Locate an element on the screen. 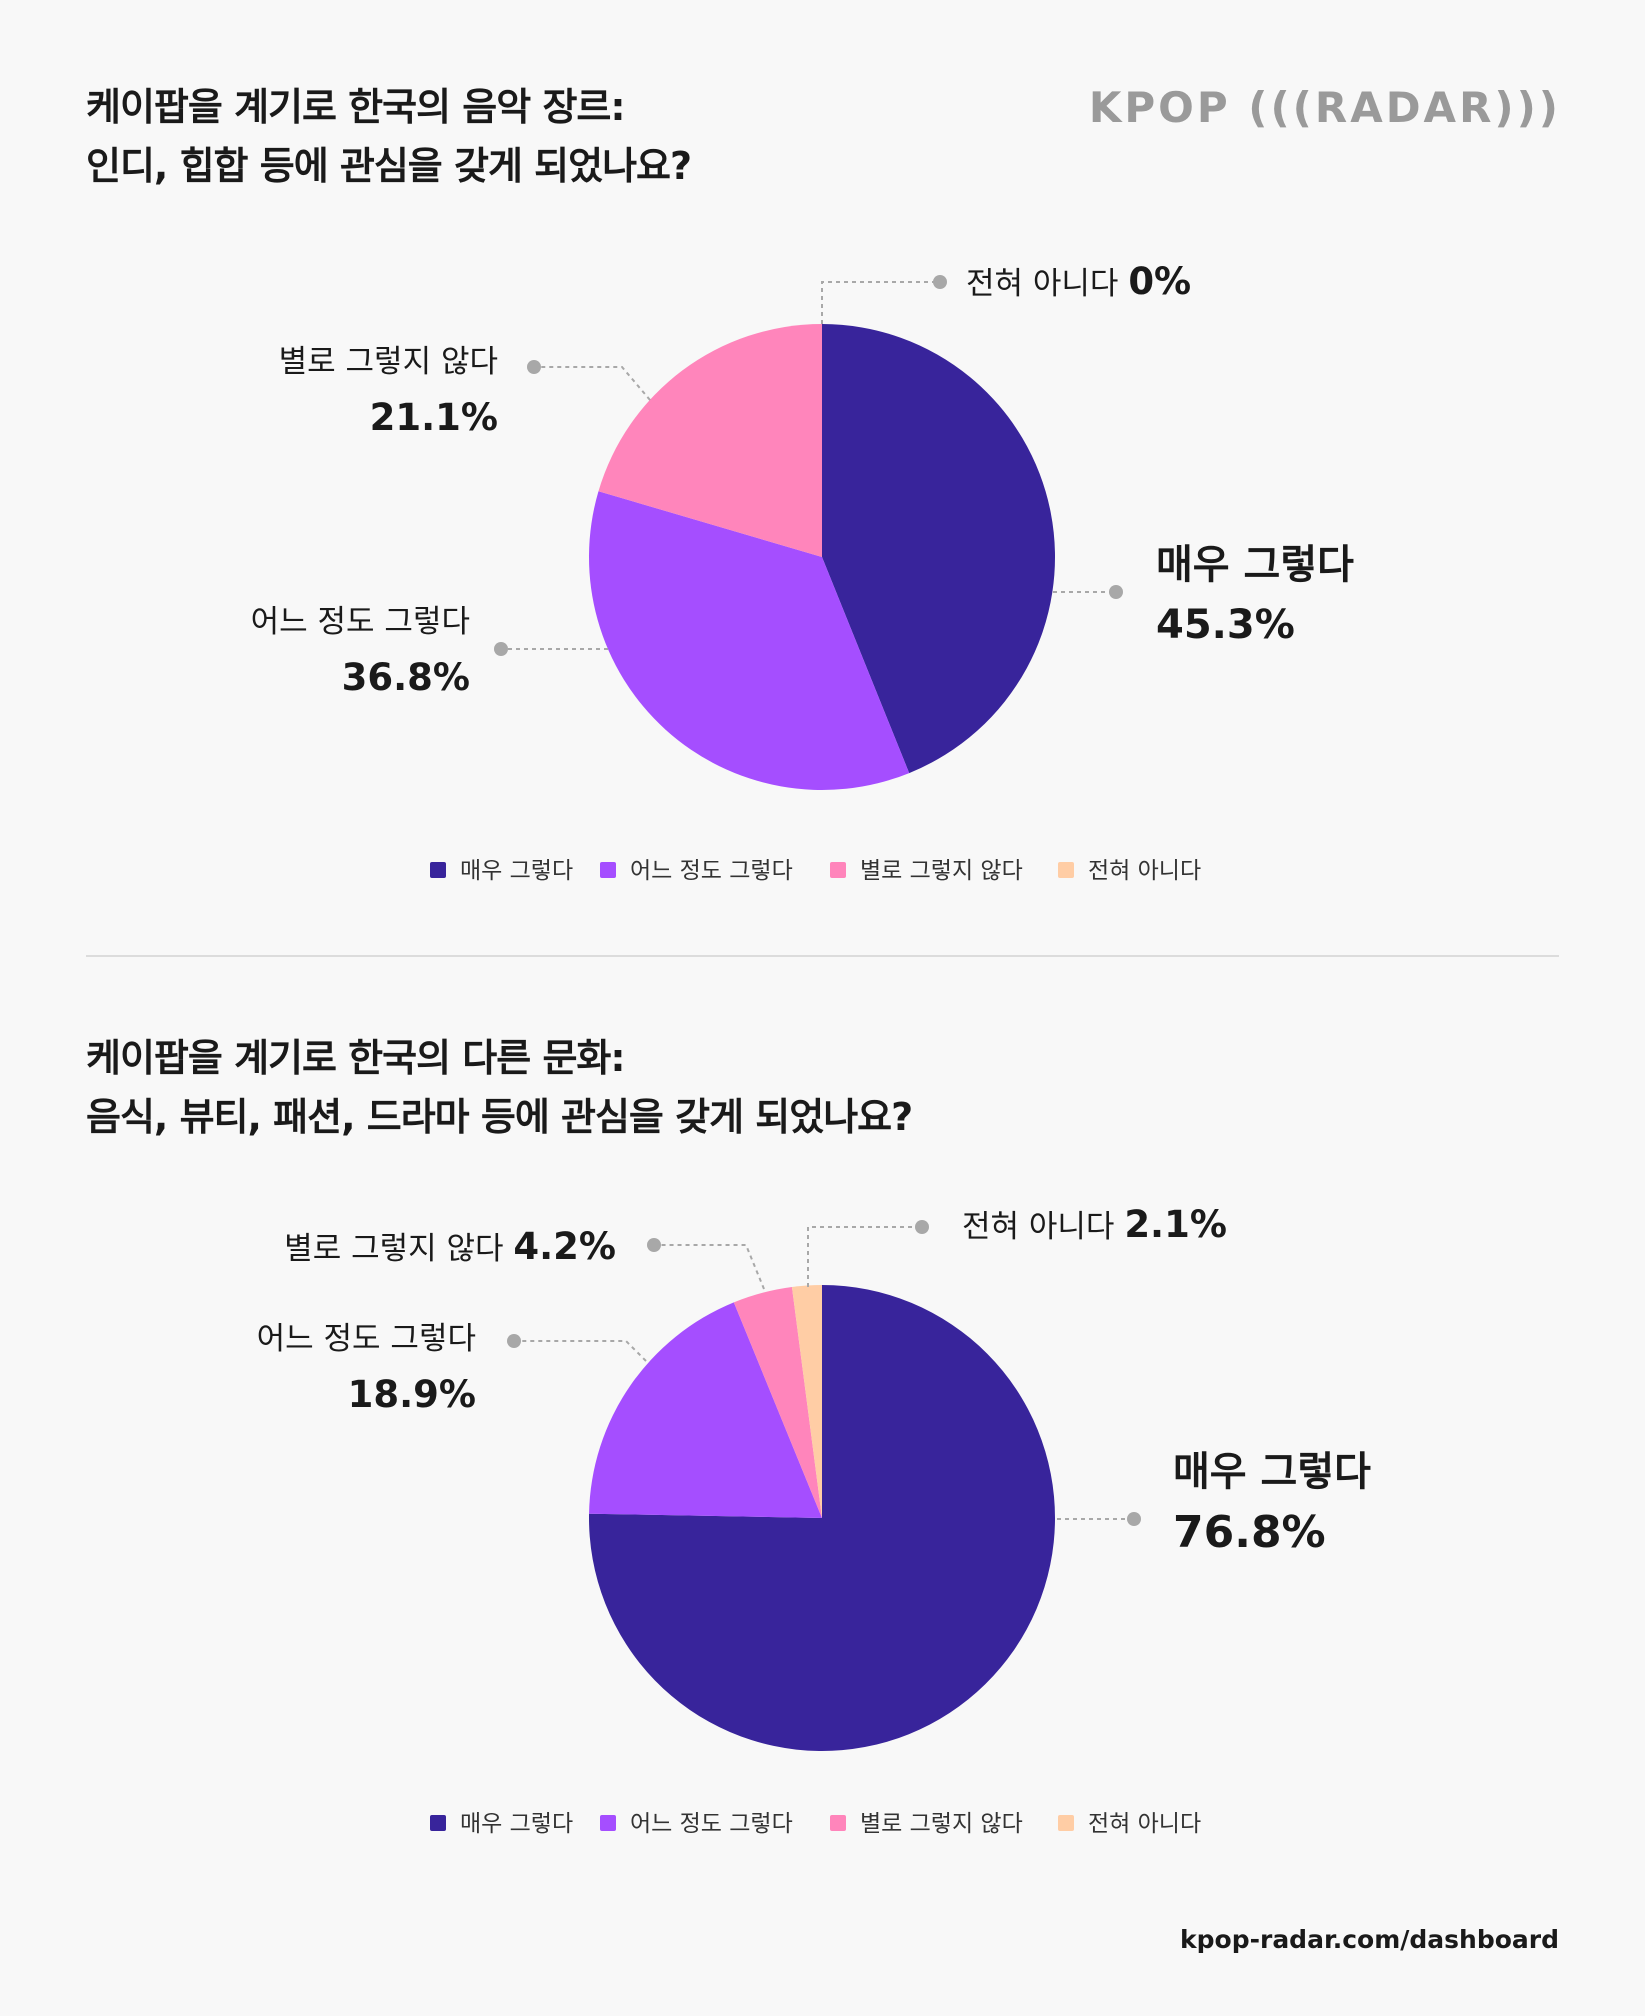  chart-title-line-1: 케이팝을 계기로 한국의 다른 문화: is located at coordinates (356, 1058).